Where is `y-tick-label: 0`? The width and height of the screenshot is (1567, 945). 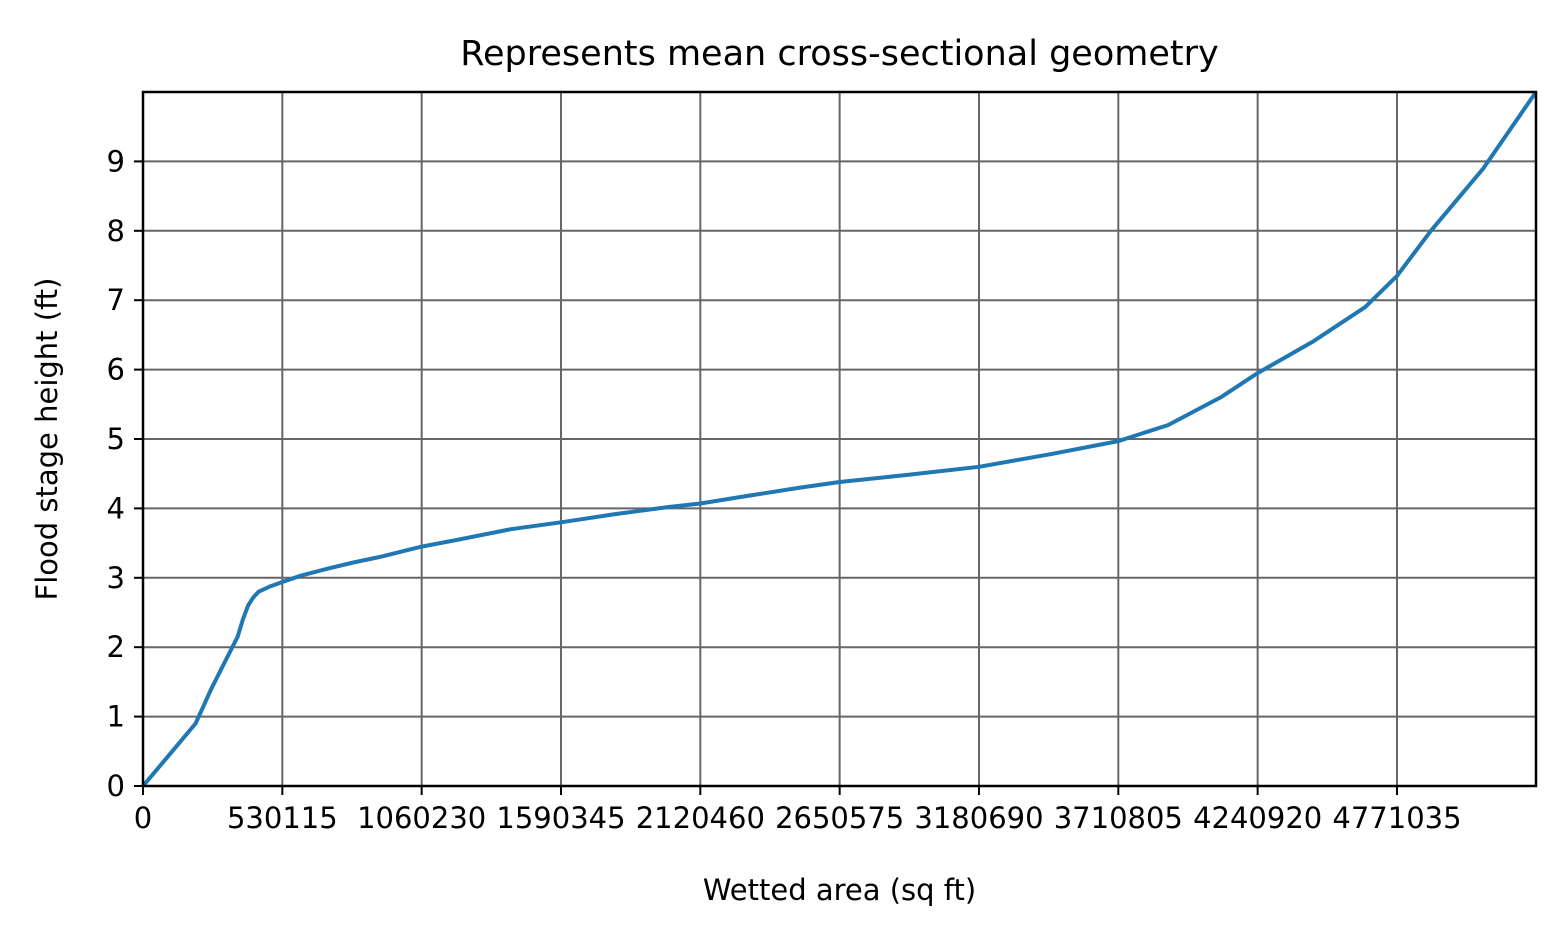 y-tick-label: 0 is located at coordinates (116, 786).